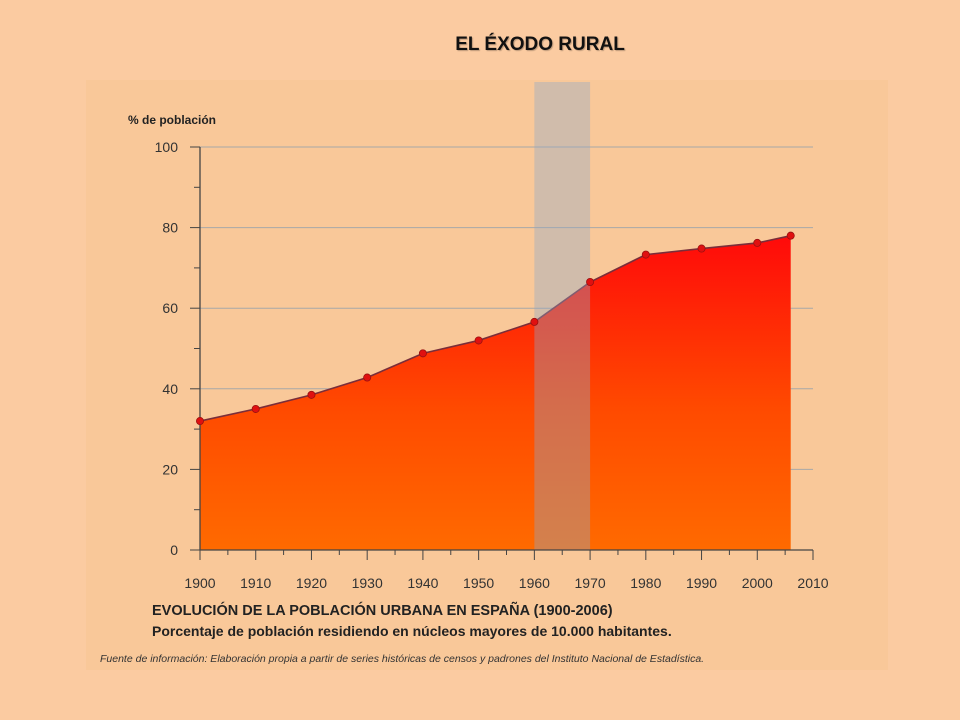 This screenshot has height=720, width=960. I want to click on y-tick-label-100: 100, so click(167, 147).